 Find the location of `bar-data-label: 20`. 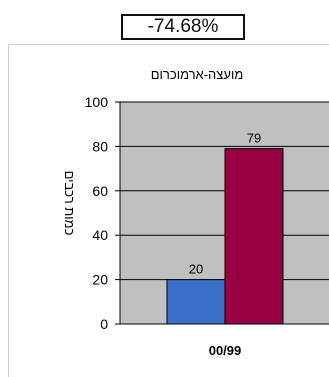

bar-data-label: 20 is located at coordinates (196, 269).